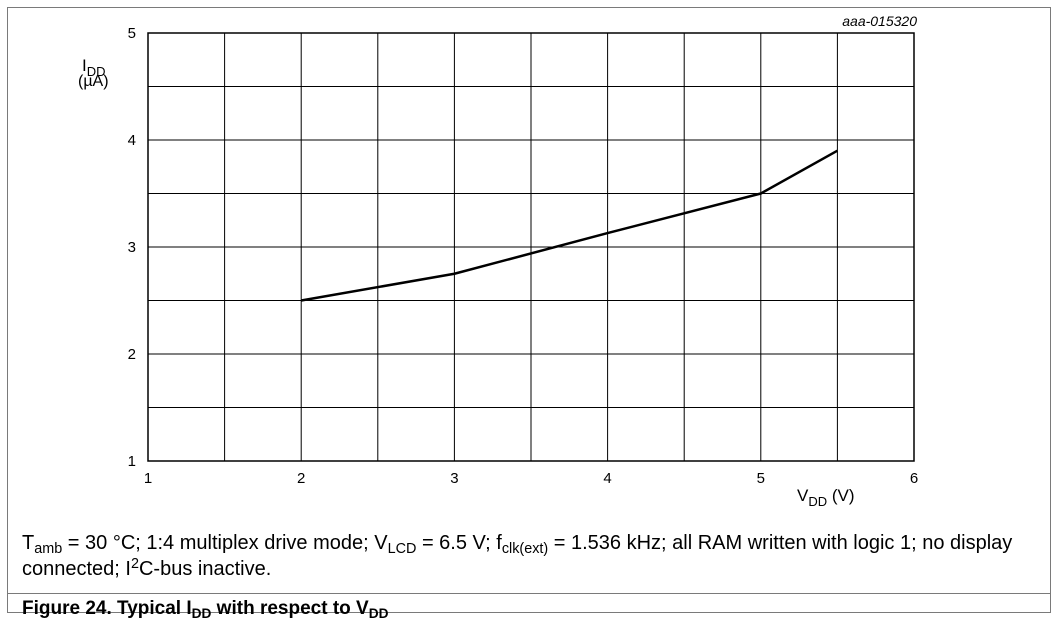 This screenshot has height=625, width=1062. Describe the element at coordinates (132, 461) in the screenshot. I see `y-tick-label: 1` at that location.